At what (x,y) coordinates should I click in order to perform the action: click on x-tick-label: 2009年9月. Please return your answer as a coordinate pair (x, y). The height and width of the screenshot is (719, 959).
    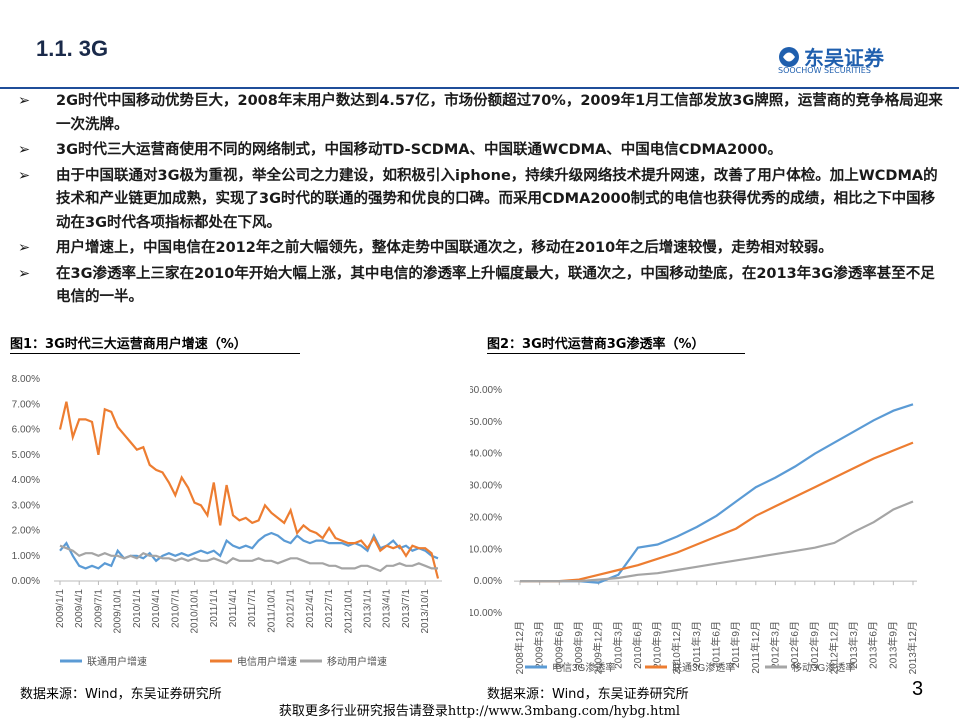
    Looking at the image, I should click on (578, 645).